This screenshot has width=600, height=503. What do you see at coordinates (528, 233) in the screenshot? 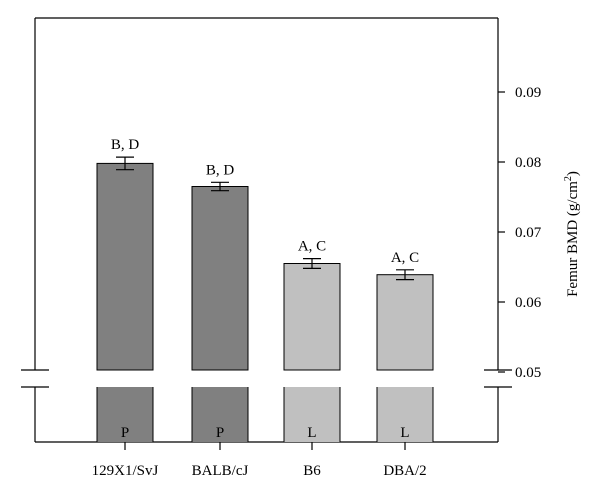
I see `y-tick-label: 0.07` at bounding box center [528, 233].